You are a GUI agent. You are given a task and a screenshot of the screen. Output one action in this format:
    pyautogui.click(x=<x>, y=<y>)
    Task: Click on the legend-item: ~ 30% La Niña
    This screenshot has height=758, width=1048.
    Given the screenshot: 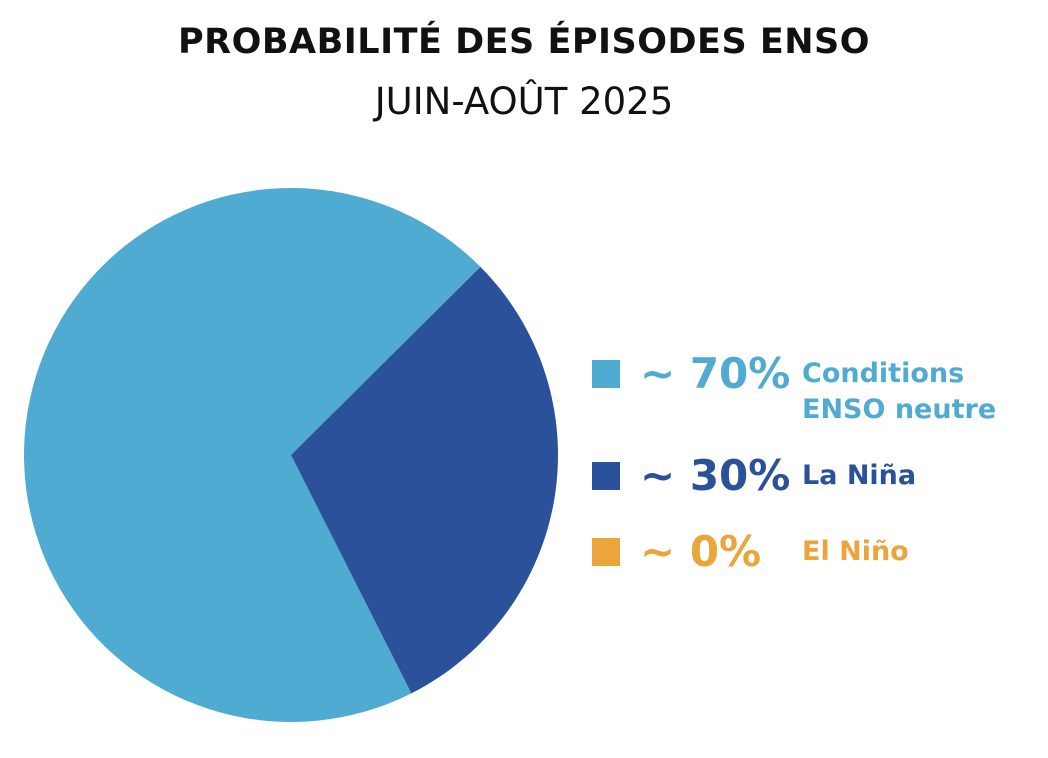 What is the action you would take?
    pyautogui.click(x=807, y=476)
    